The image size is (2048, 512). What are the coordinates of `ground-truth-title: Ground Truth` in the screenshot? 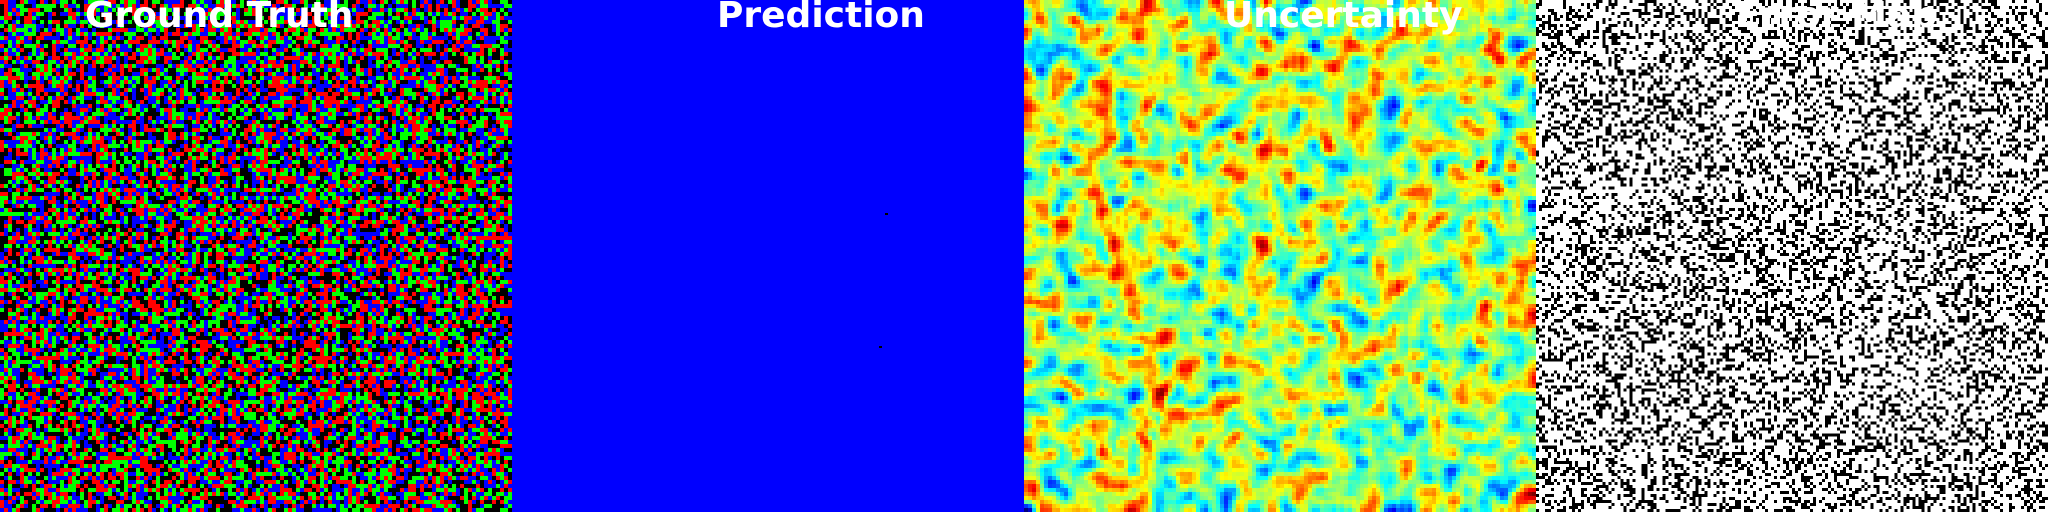 It's located at (219, 18).